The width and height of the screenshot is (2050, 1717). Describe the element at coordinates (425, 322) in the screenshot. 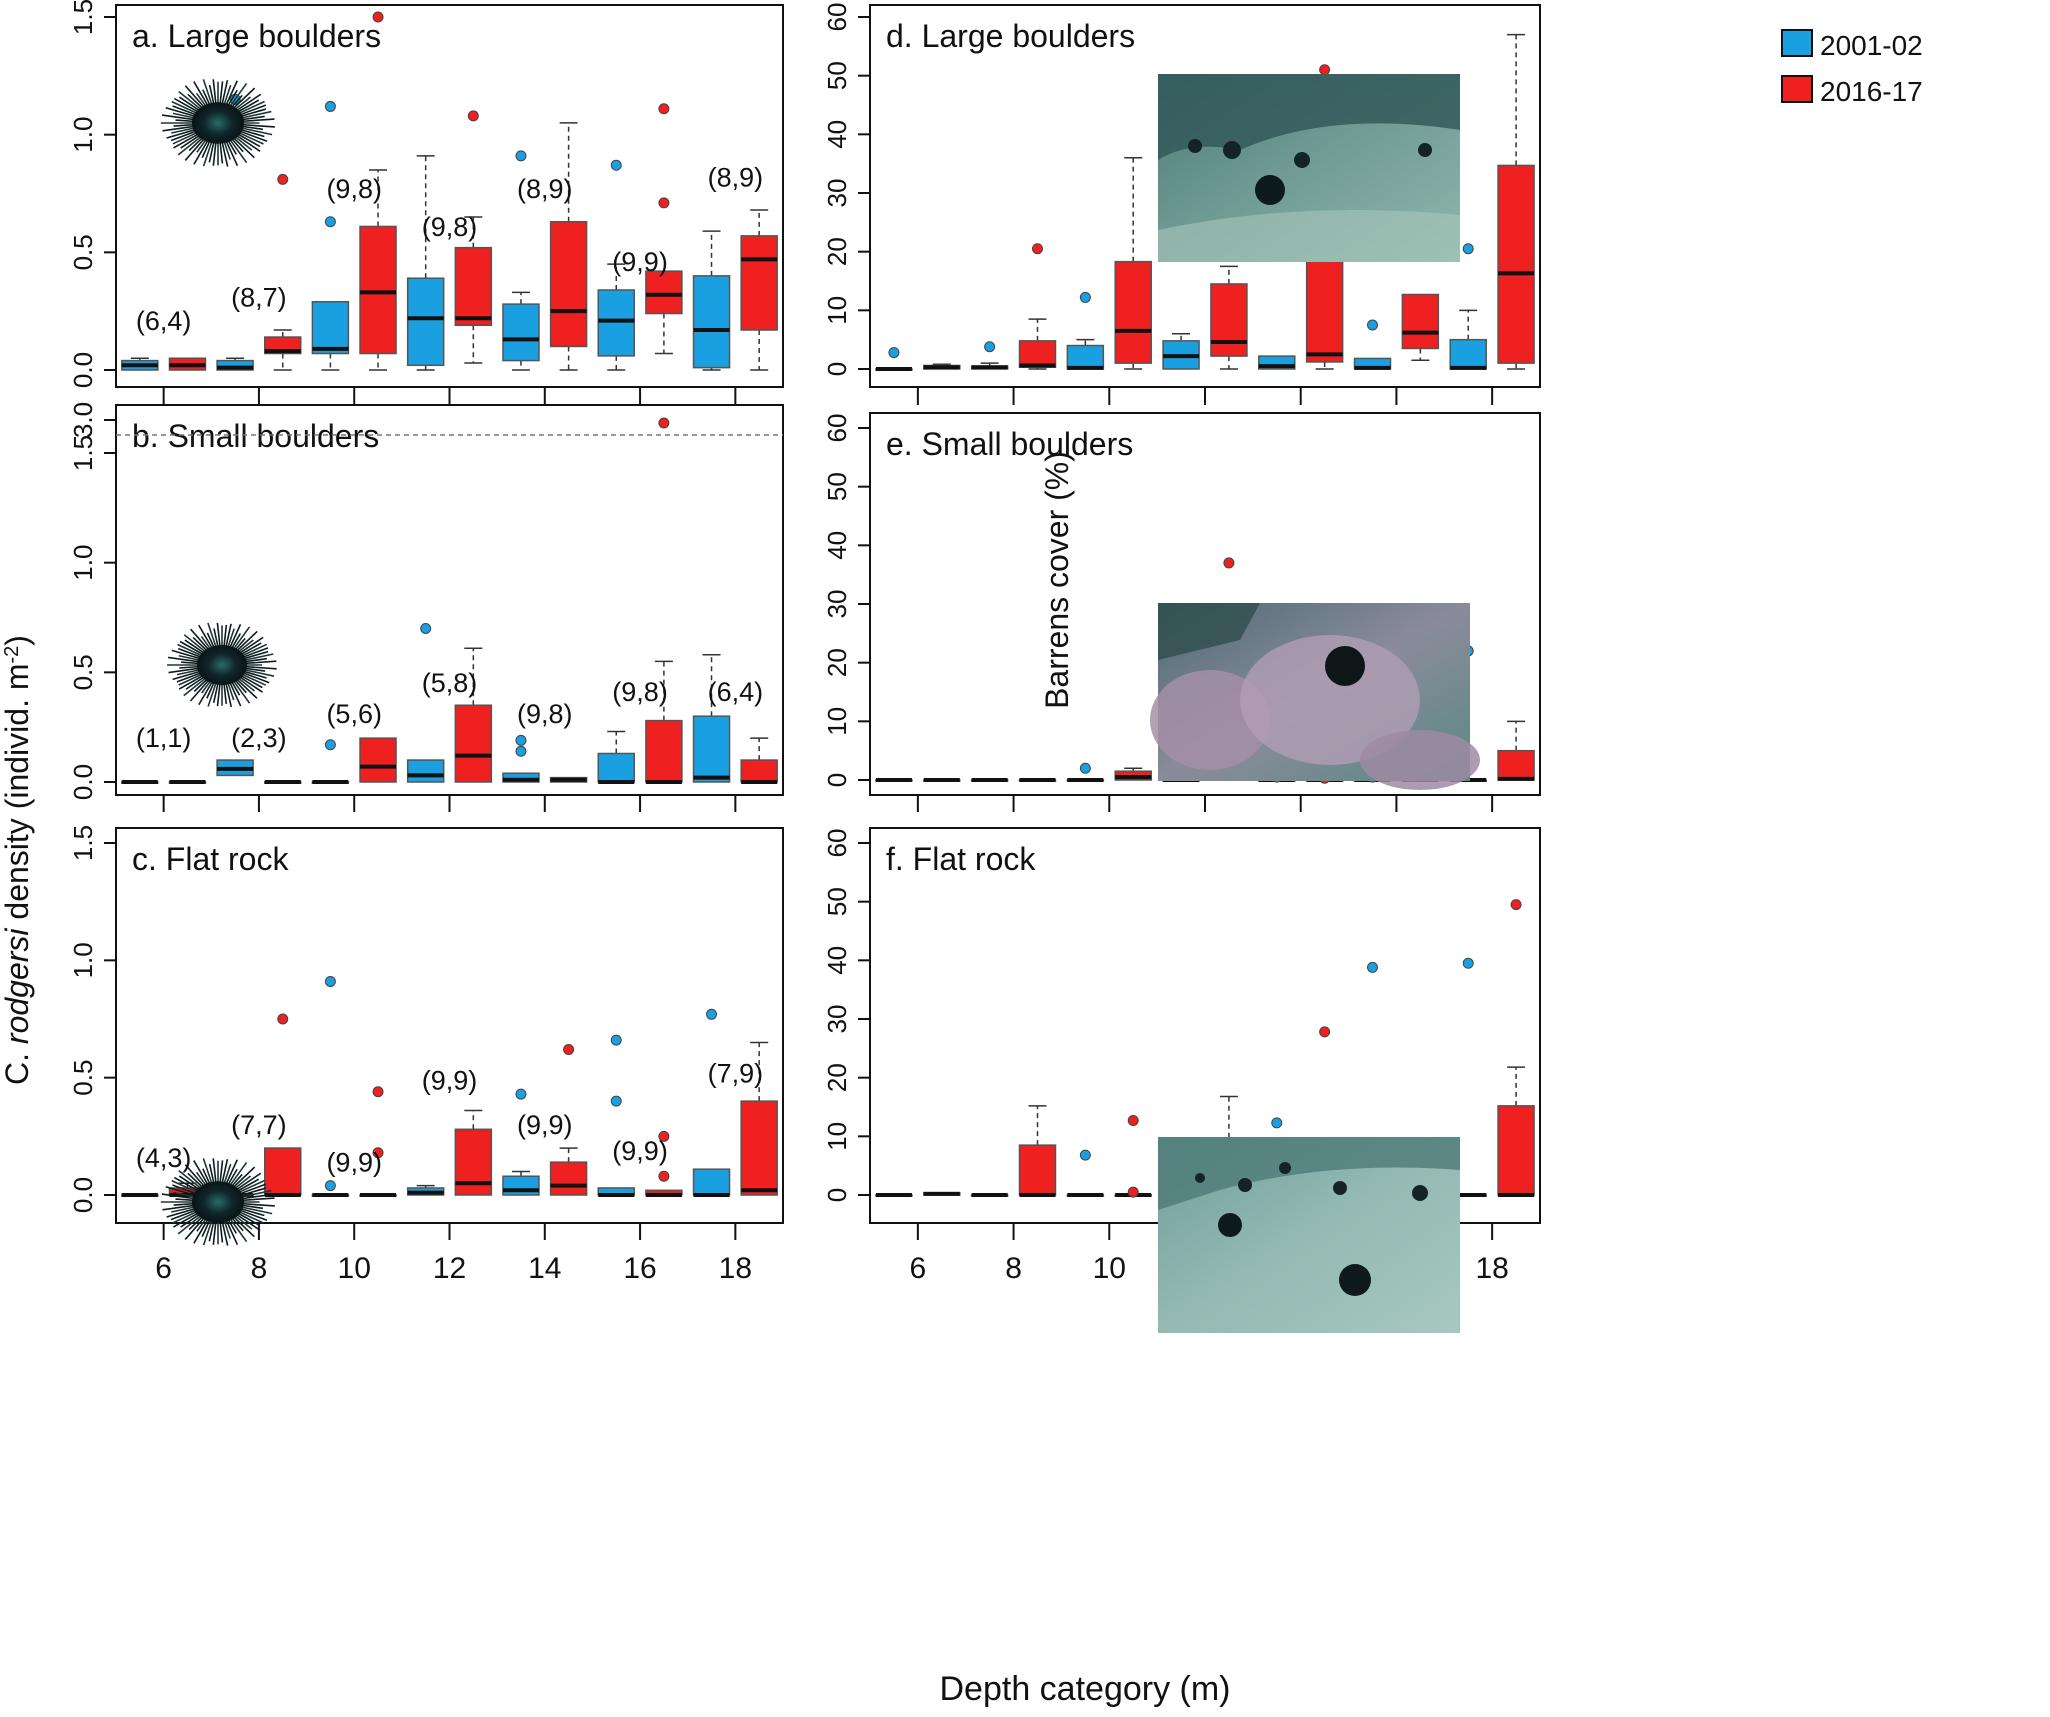

I see `panel-a-2001-02-cat-12-box` at that location.